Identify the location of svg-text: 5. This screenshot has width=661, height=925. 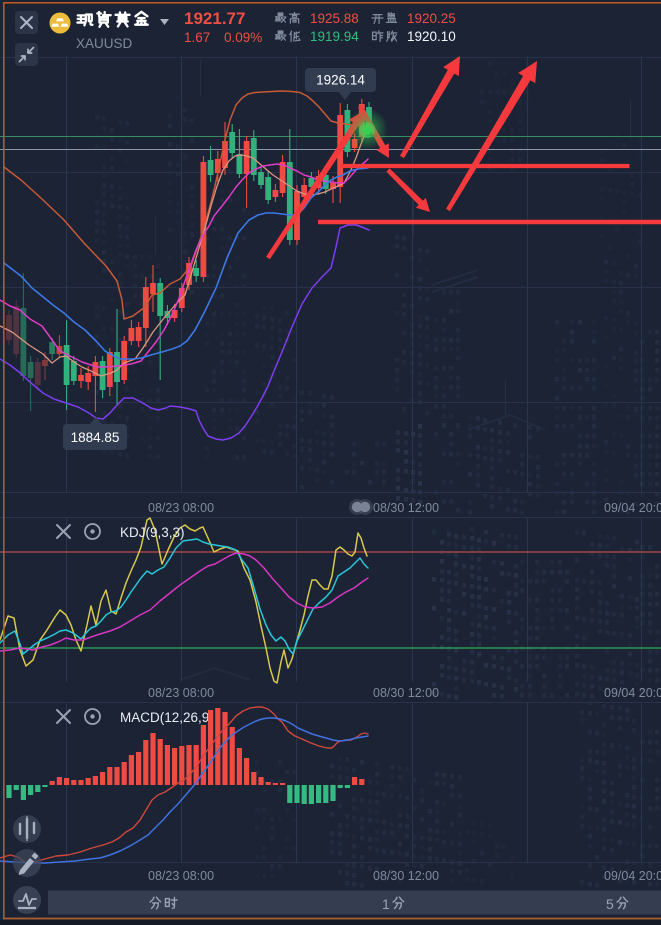
(610, 904).